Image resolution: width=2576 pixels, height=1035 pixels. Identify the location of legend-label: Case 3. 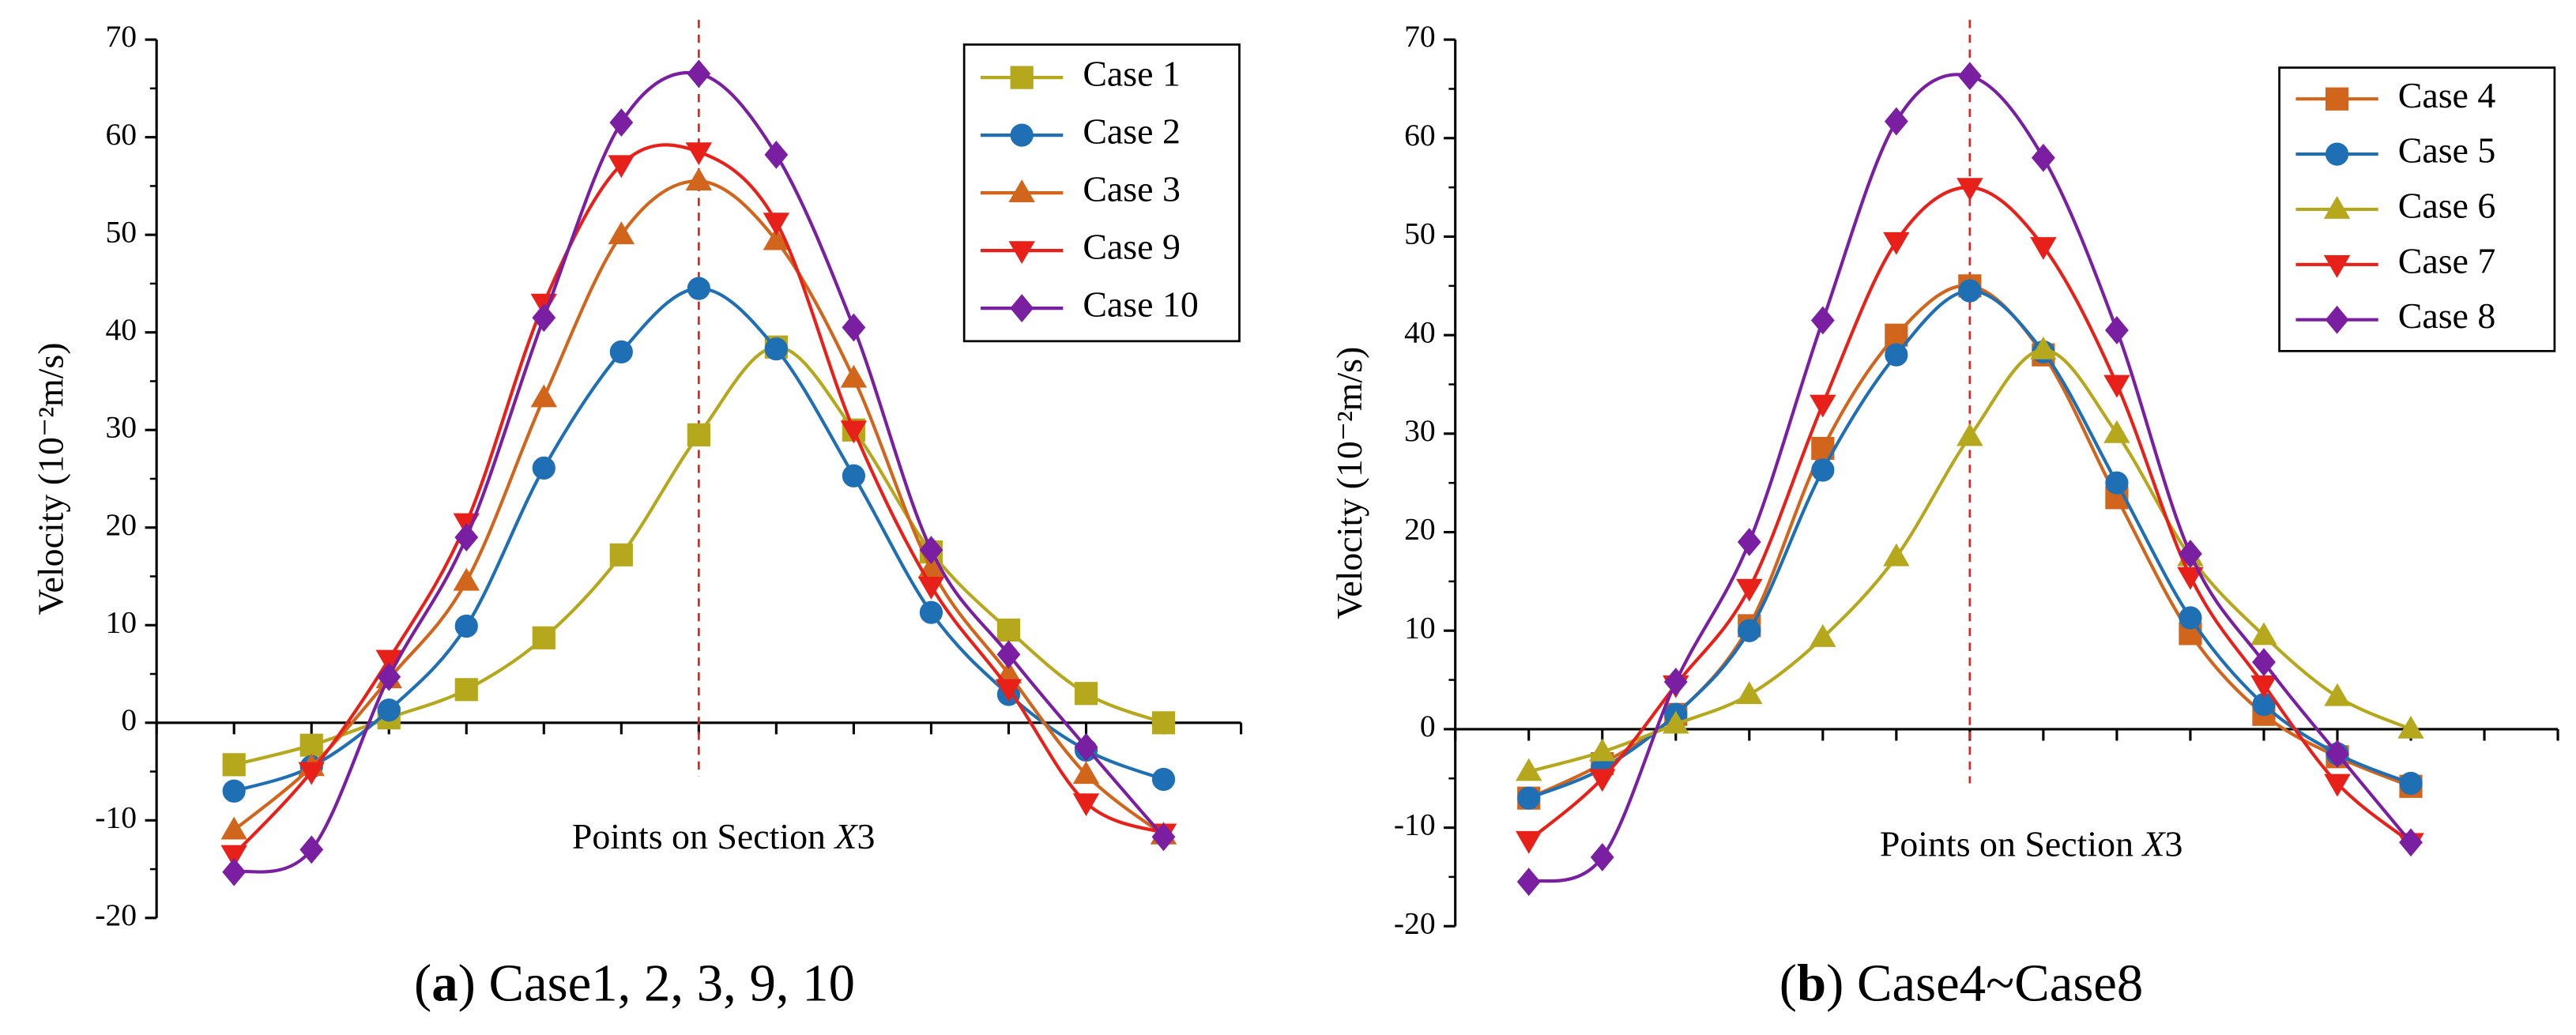
(1132, 189).